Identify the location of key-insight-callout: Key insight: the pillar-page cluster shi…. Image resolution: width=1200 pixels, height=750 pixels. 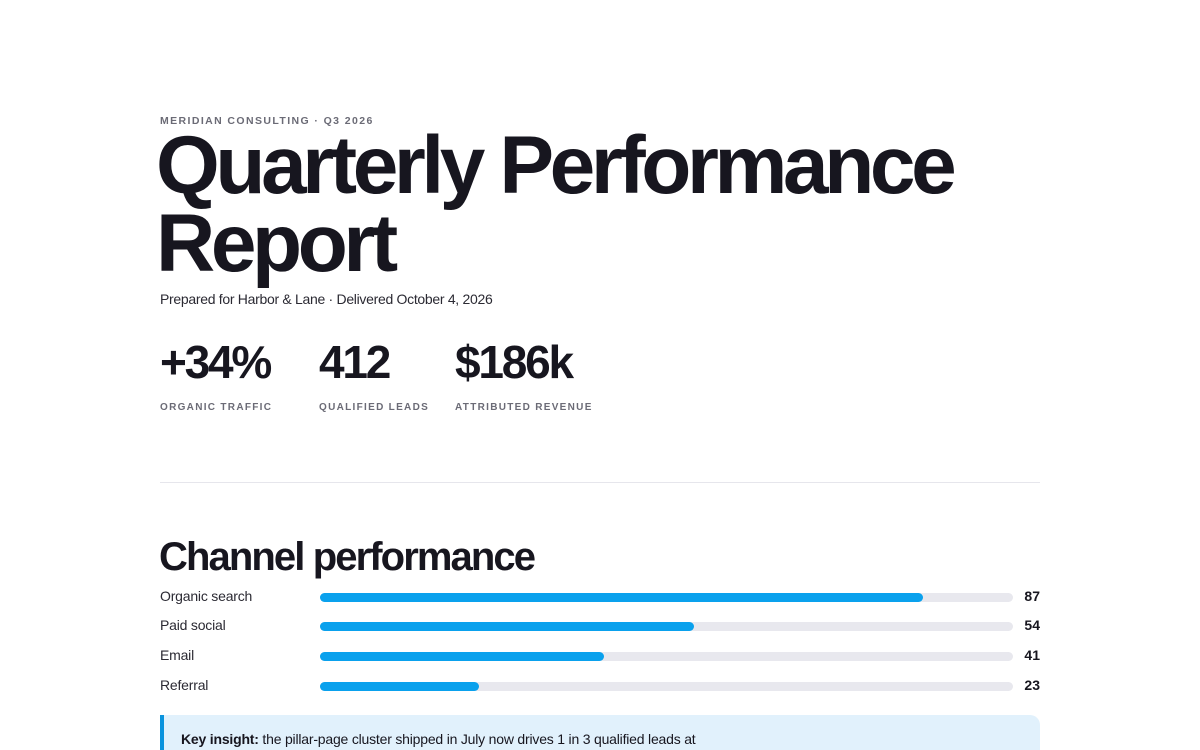
(600, 732).